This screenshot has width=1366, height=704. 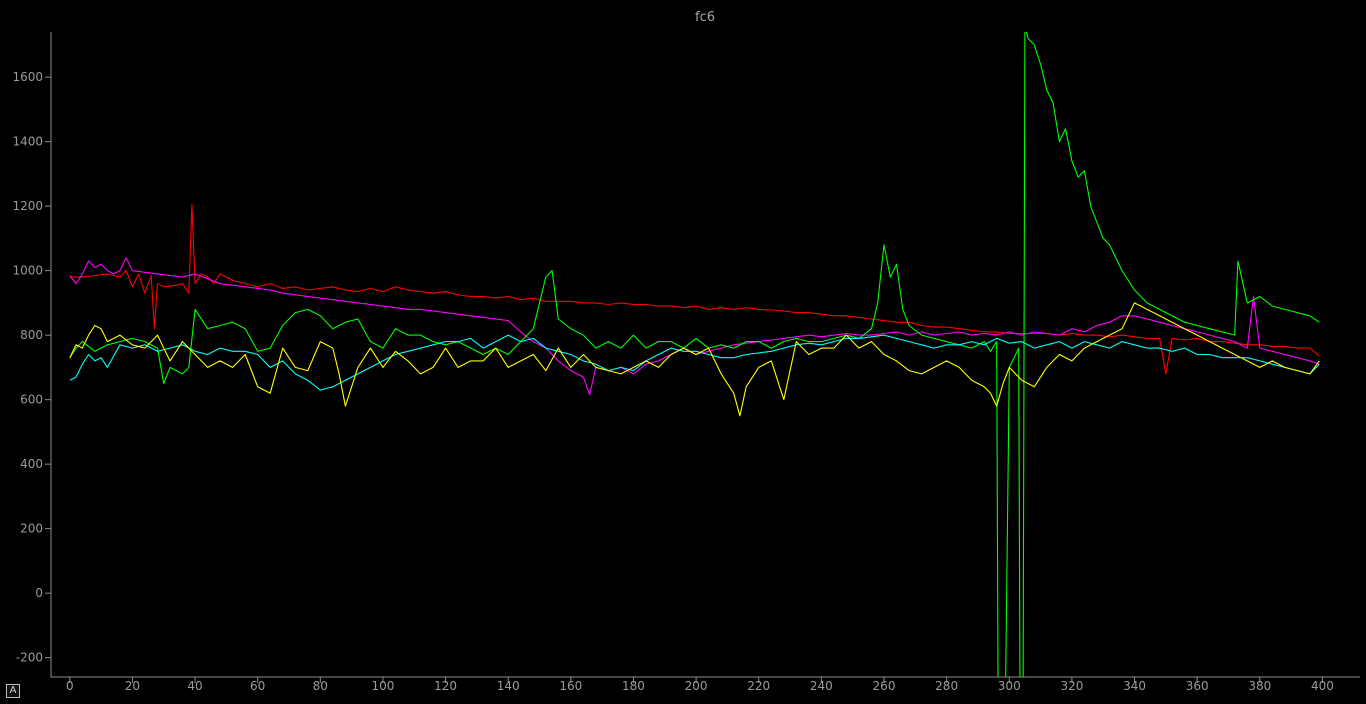 What do you see at coordinates (27, 142) in the screenshot?
I see `y-tick-label: 1400` at bounding box center [27, 142].